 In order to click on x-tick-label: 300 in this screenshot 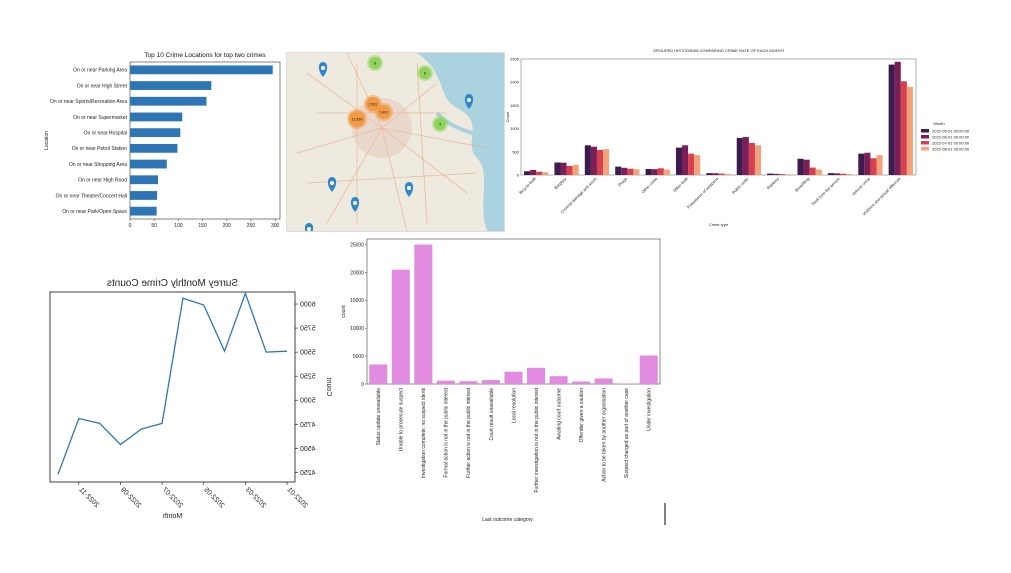, I will do `click(275, 226)`.